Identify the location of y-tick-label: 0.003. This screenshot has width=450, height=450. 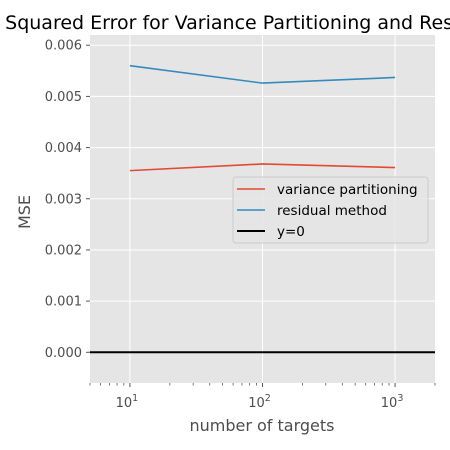
(63, 199).